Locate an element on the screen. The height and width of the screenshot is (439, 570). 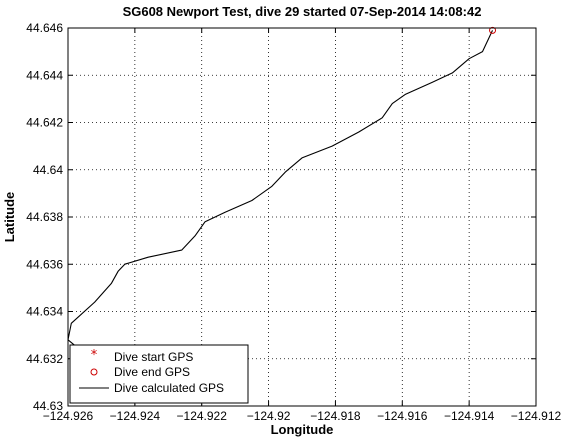
legend-label-start: Dive start GPS is located at coordinates (153, 357).